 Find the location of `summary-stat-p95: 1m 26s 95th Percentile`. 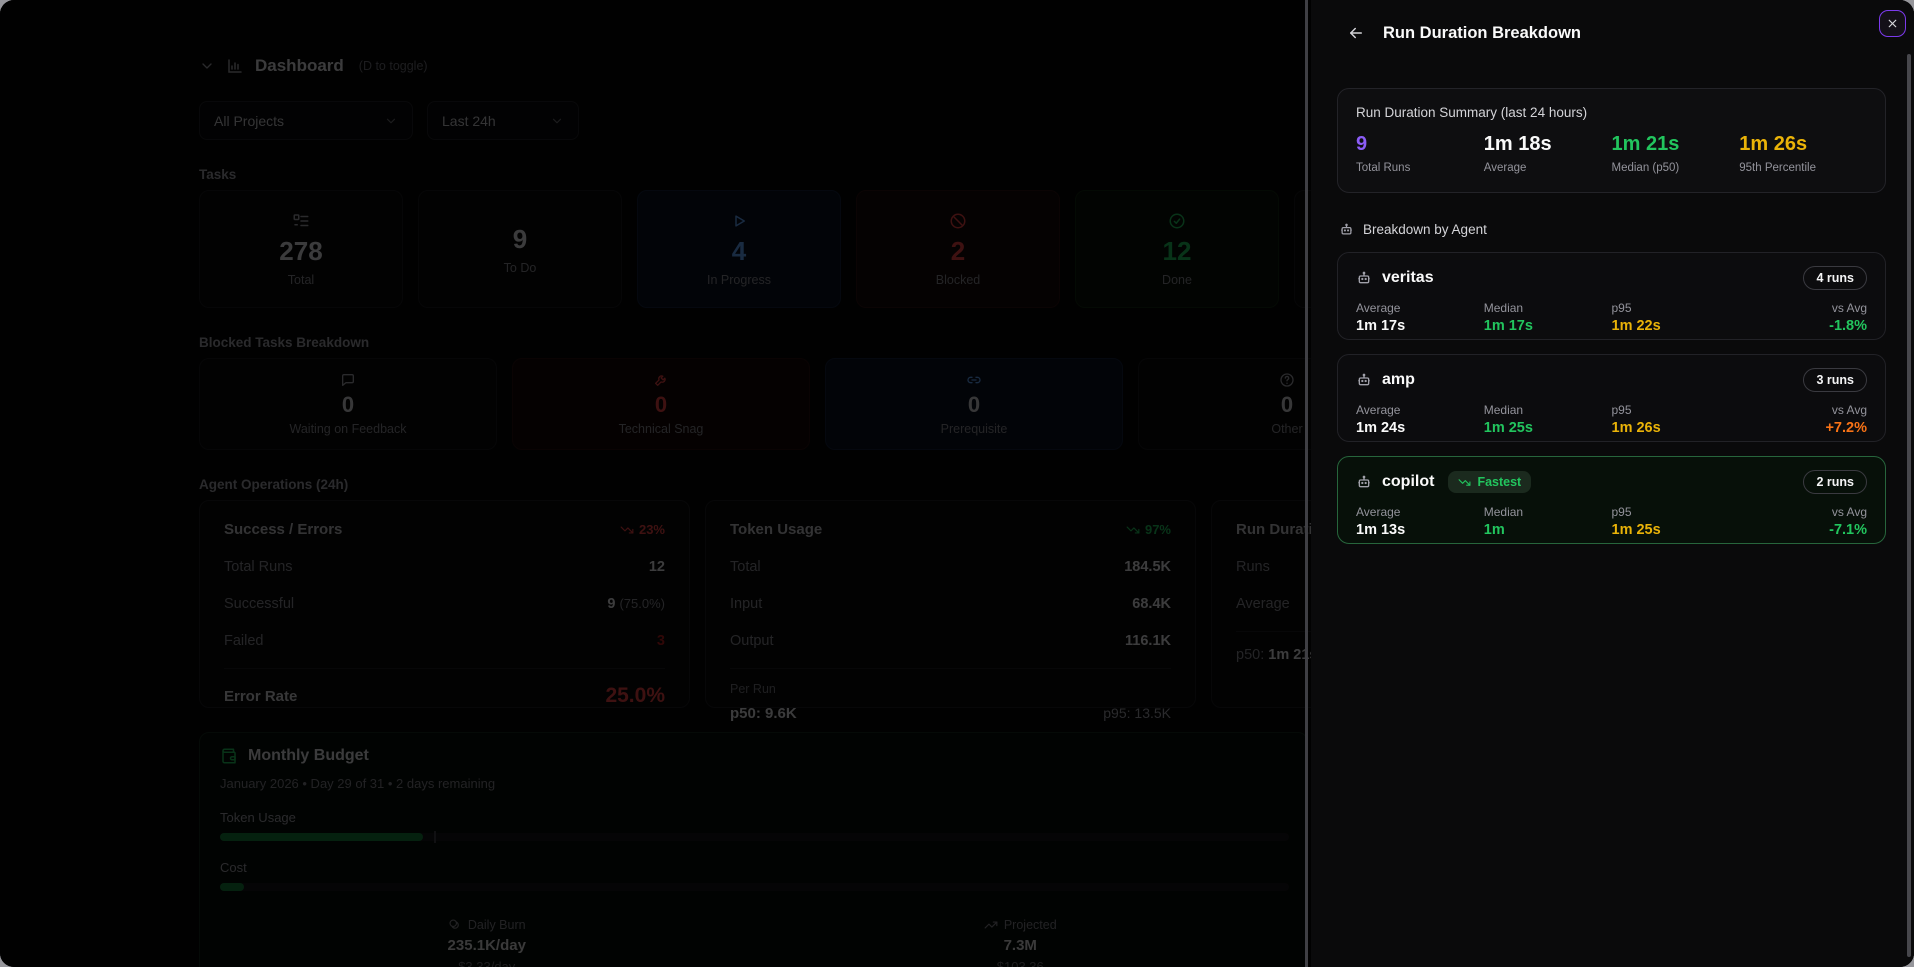

summary-stat-p95: 1m 26s 95th Percentile is located at coordinates (1803, 153).